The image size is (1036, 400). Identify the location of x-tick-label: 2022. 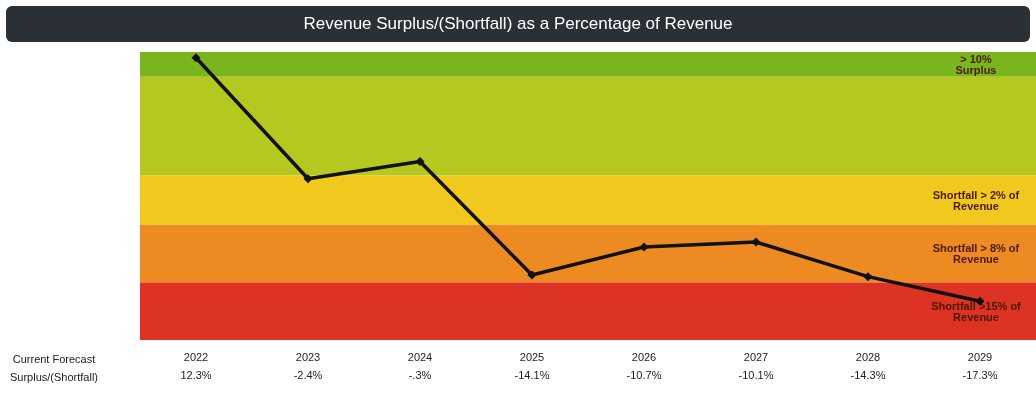
(196, 357).